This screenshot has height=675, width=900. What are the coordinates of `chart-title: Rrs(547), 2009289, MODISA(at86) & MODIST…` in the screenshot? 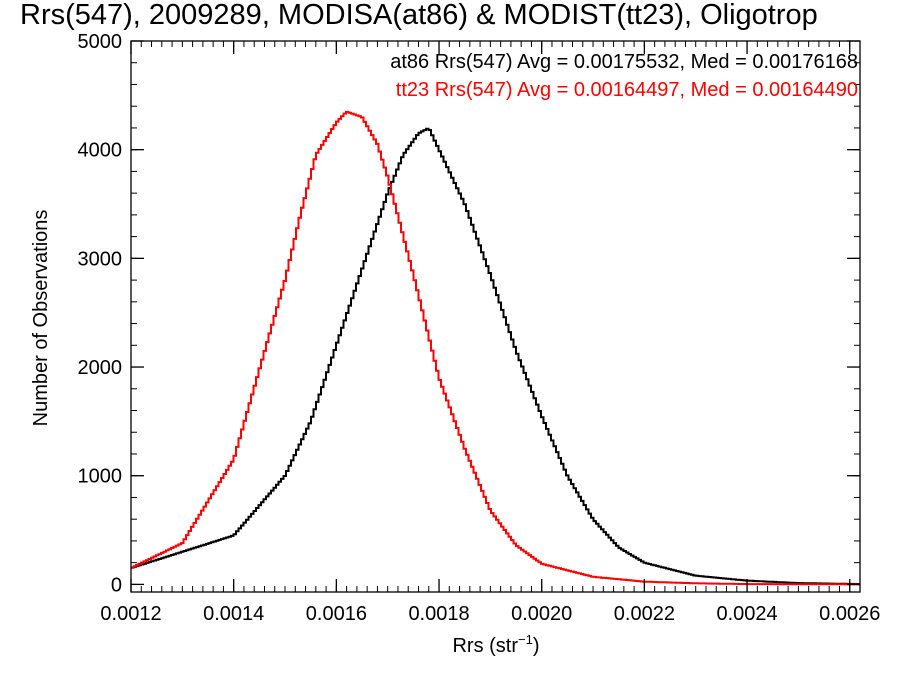 It's located at (419, 15).